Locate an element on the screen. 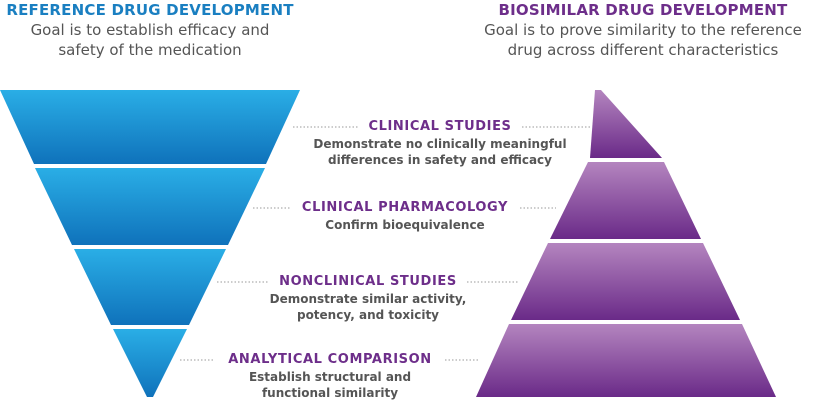  biosimilar-title: BIOSIMILAR DRUG DEVELOPMENT is located at coordinates (643, 10).